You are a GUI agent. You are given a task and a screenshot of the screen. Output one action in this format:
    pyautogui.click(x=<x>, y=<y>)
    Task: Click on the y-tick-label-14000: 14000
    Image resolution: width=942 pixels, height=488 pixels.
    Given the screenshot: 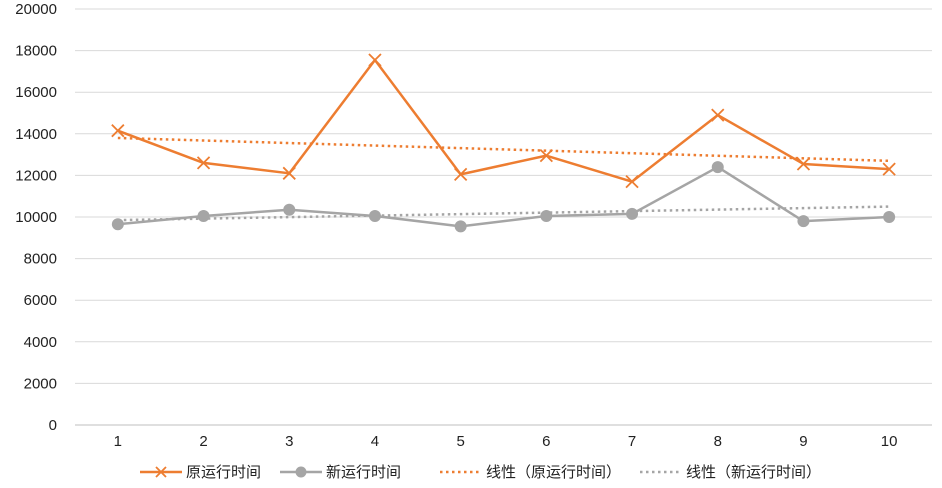 What is the action you would take?
    pyautogui.click(x=36, y=134)
    